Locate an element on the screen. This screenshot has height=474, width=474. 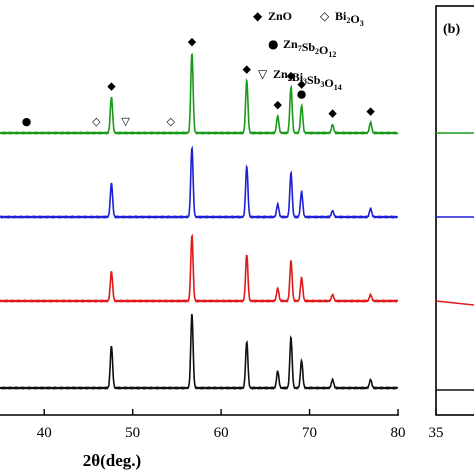
legend: ◆ ZnO ◇ Bi2O3 ● Zn7Sb2O12 ▽ Zn2Bi3Sb3O14 is located at coordinates (308, 50).